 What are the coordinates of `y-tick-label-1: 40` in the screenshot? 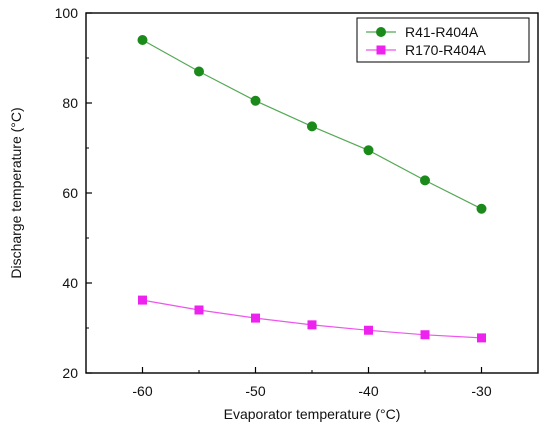 It's located at (70, 283).